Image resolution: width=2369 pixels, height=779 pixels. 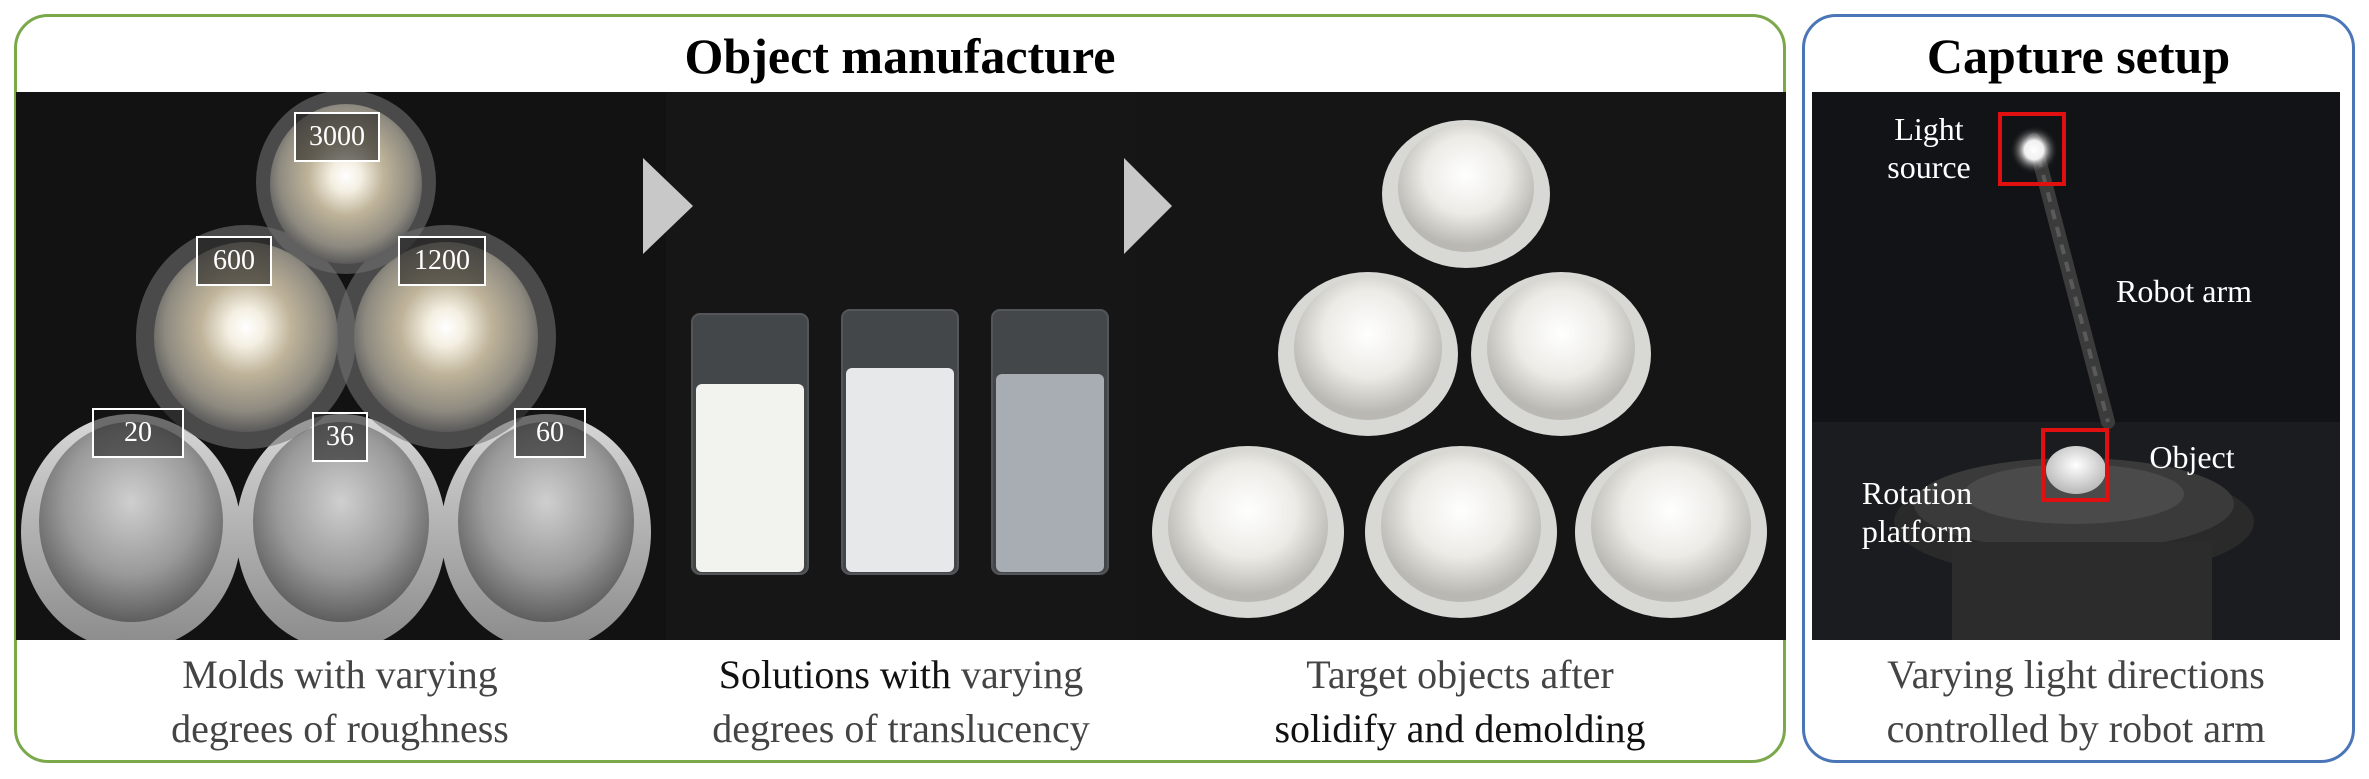 What do you see at coordinates (900, 56) in the screenshot?
I see `object-manufacture-title: Object manufacture` at bounding box center [900, 56].